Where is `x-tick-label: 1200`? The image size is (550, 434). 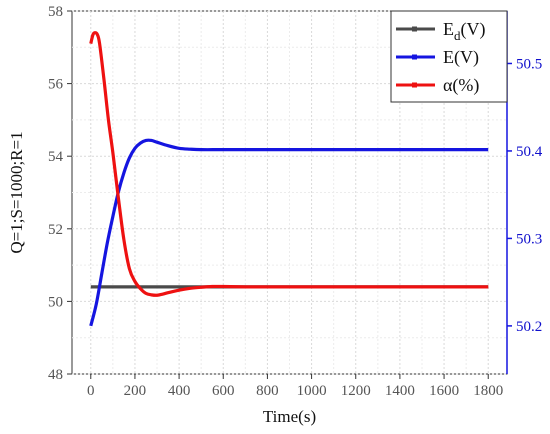 x-tick-label: 1200 is located at coordinates (356, 391).